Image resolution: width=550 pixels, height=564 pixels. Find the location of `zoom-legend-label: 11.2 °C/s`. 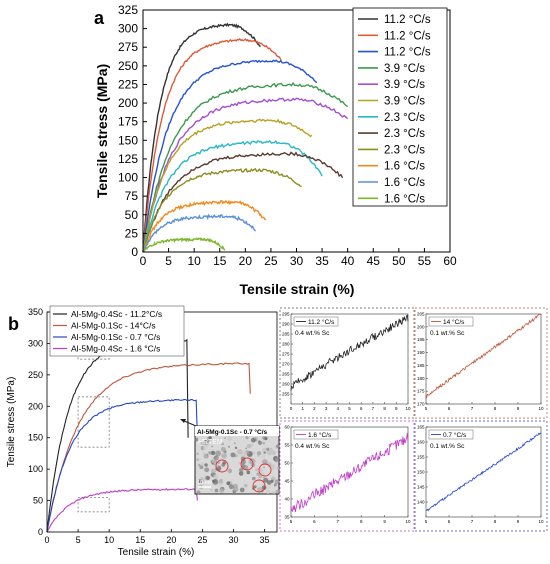

zoom-legend-label: 11.2 °C/s is located at coordinates (321, 322).